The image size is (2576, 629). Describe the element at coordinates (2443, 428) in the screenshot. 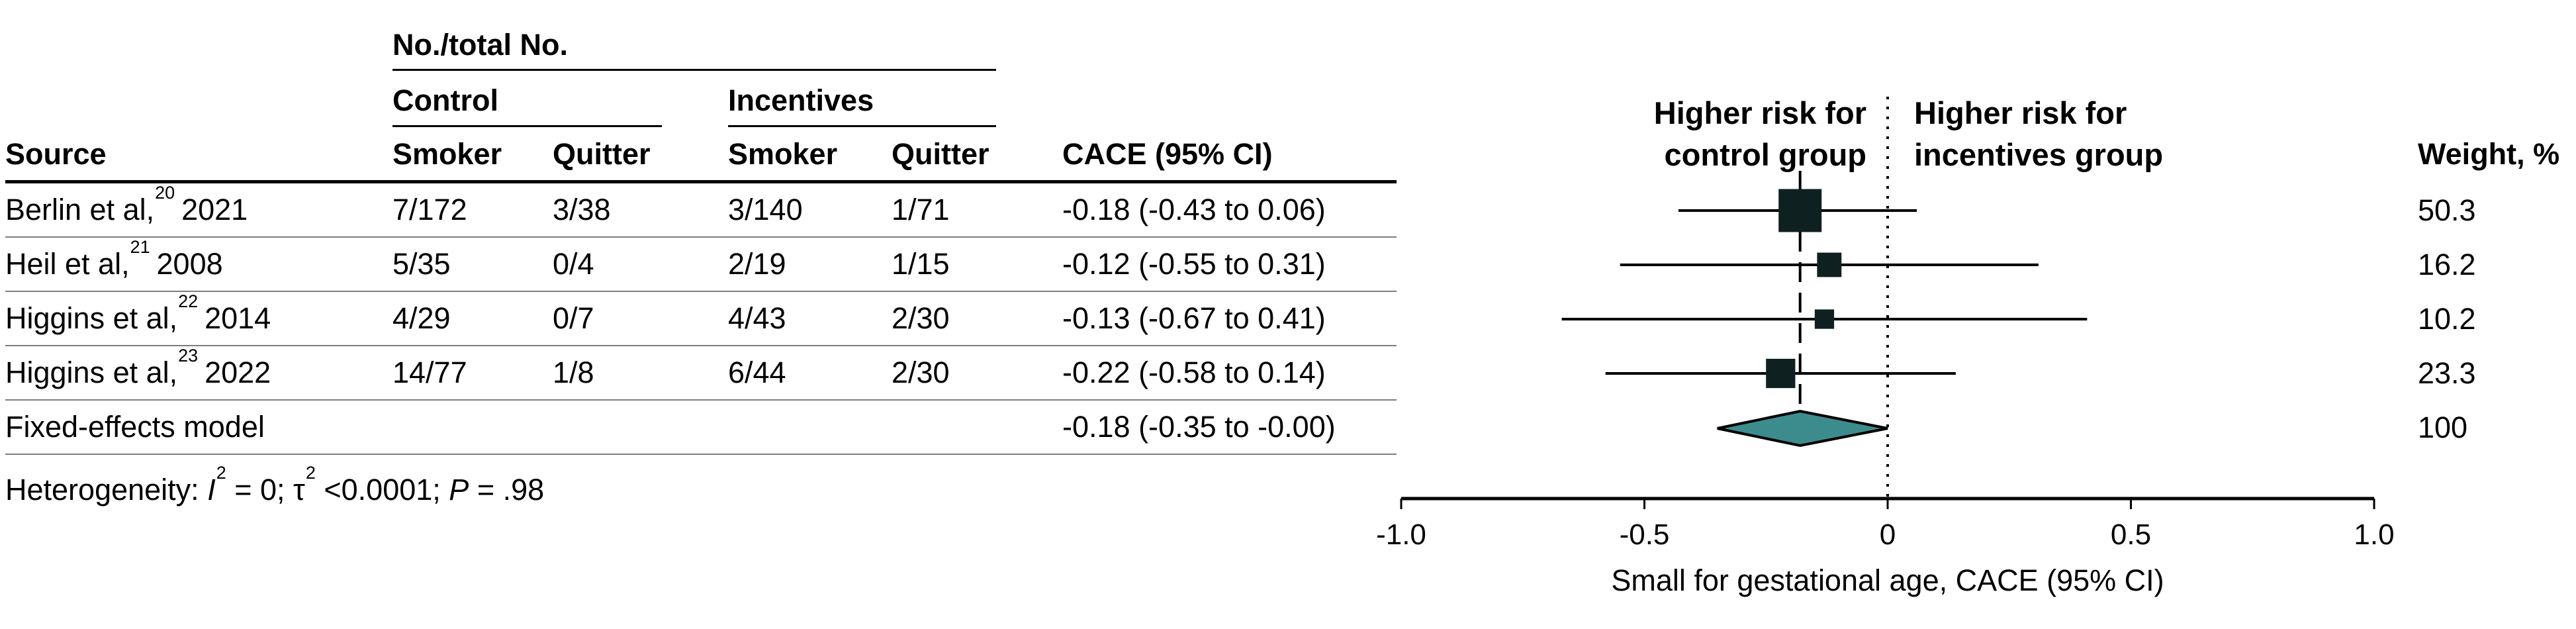

I see `summary-weight-cell: 100` at that location.